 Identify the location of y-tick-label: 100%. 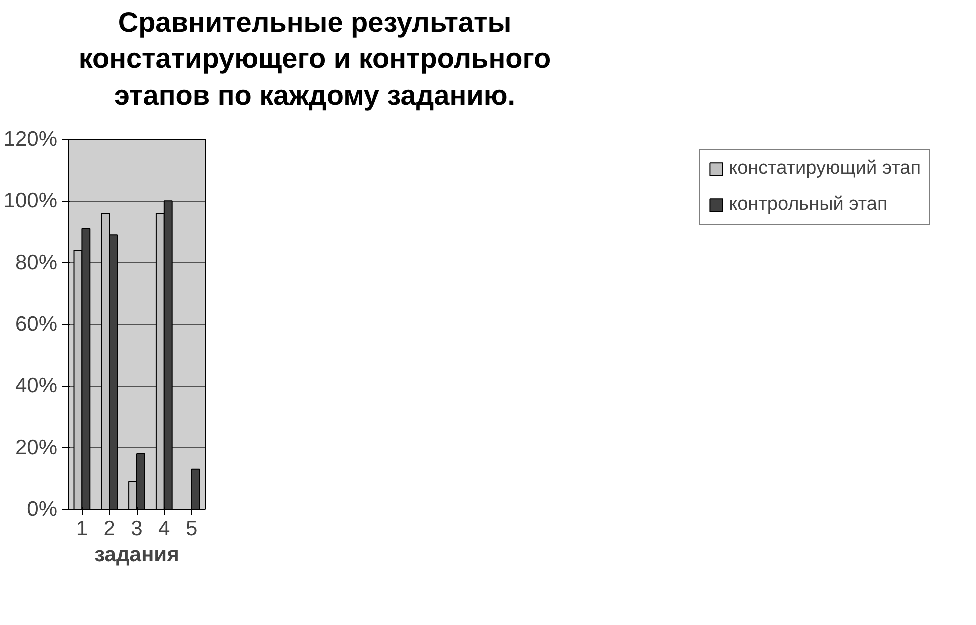
(31, 201).